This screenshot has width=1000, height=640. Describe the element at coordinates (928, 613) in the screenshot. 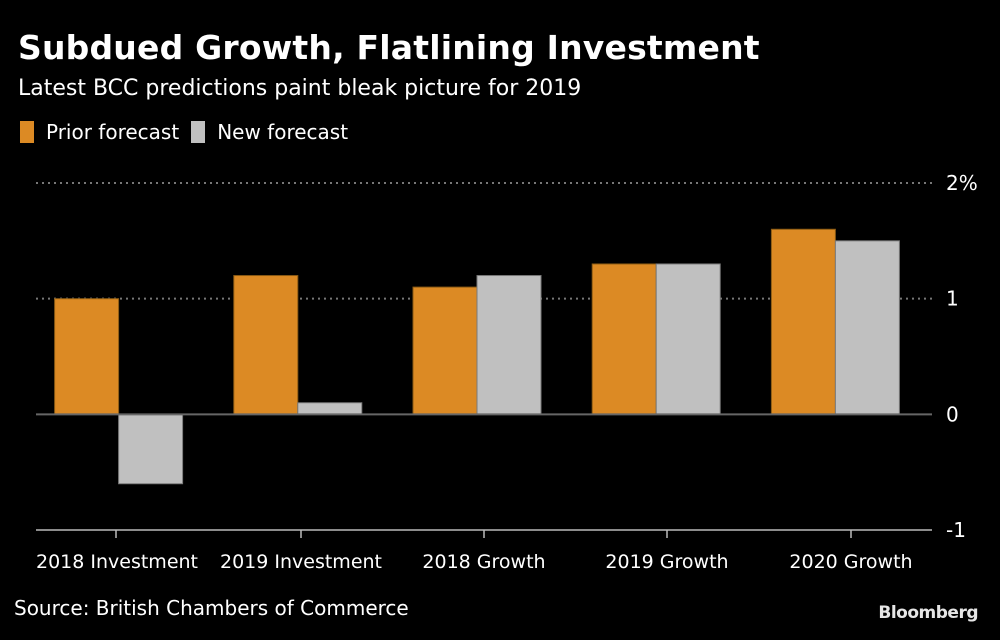

I see `bloomberg-logo: Bloomberg` at that location.